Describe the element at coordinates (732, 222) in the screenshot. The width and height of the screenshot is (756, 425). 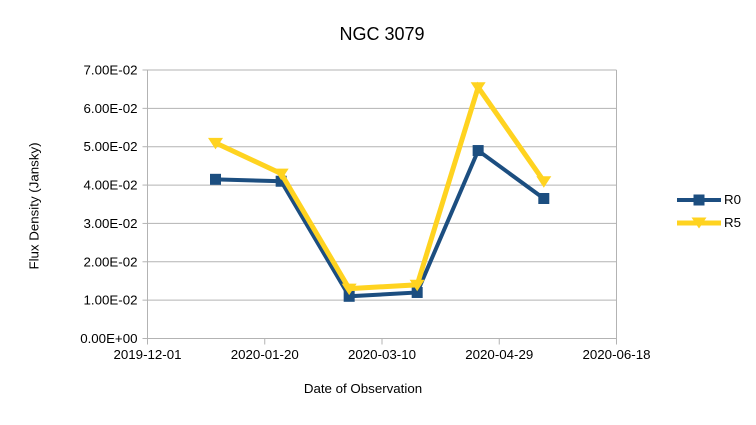
I see `legend-label-r5: R5` at that location.